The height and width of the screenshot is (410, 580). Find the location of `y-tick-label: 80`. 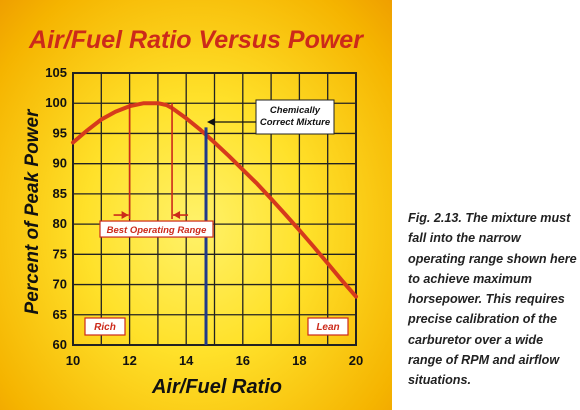

y-tick-label: 80 is located at coordinates (60, 223).